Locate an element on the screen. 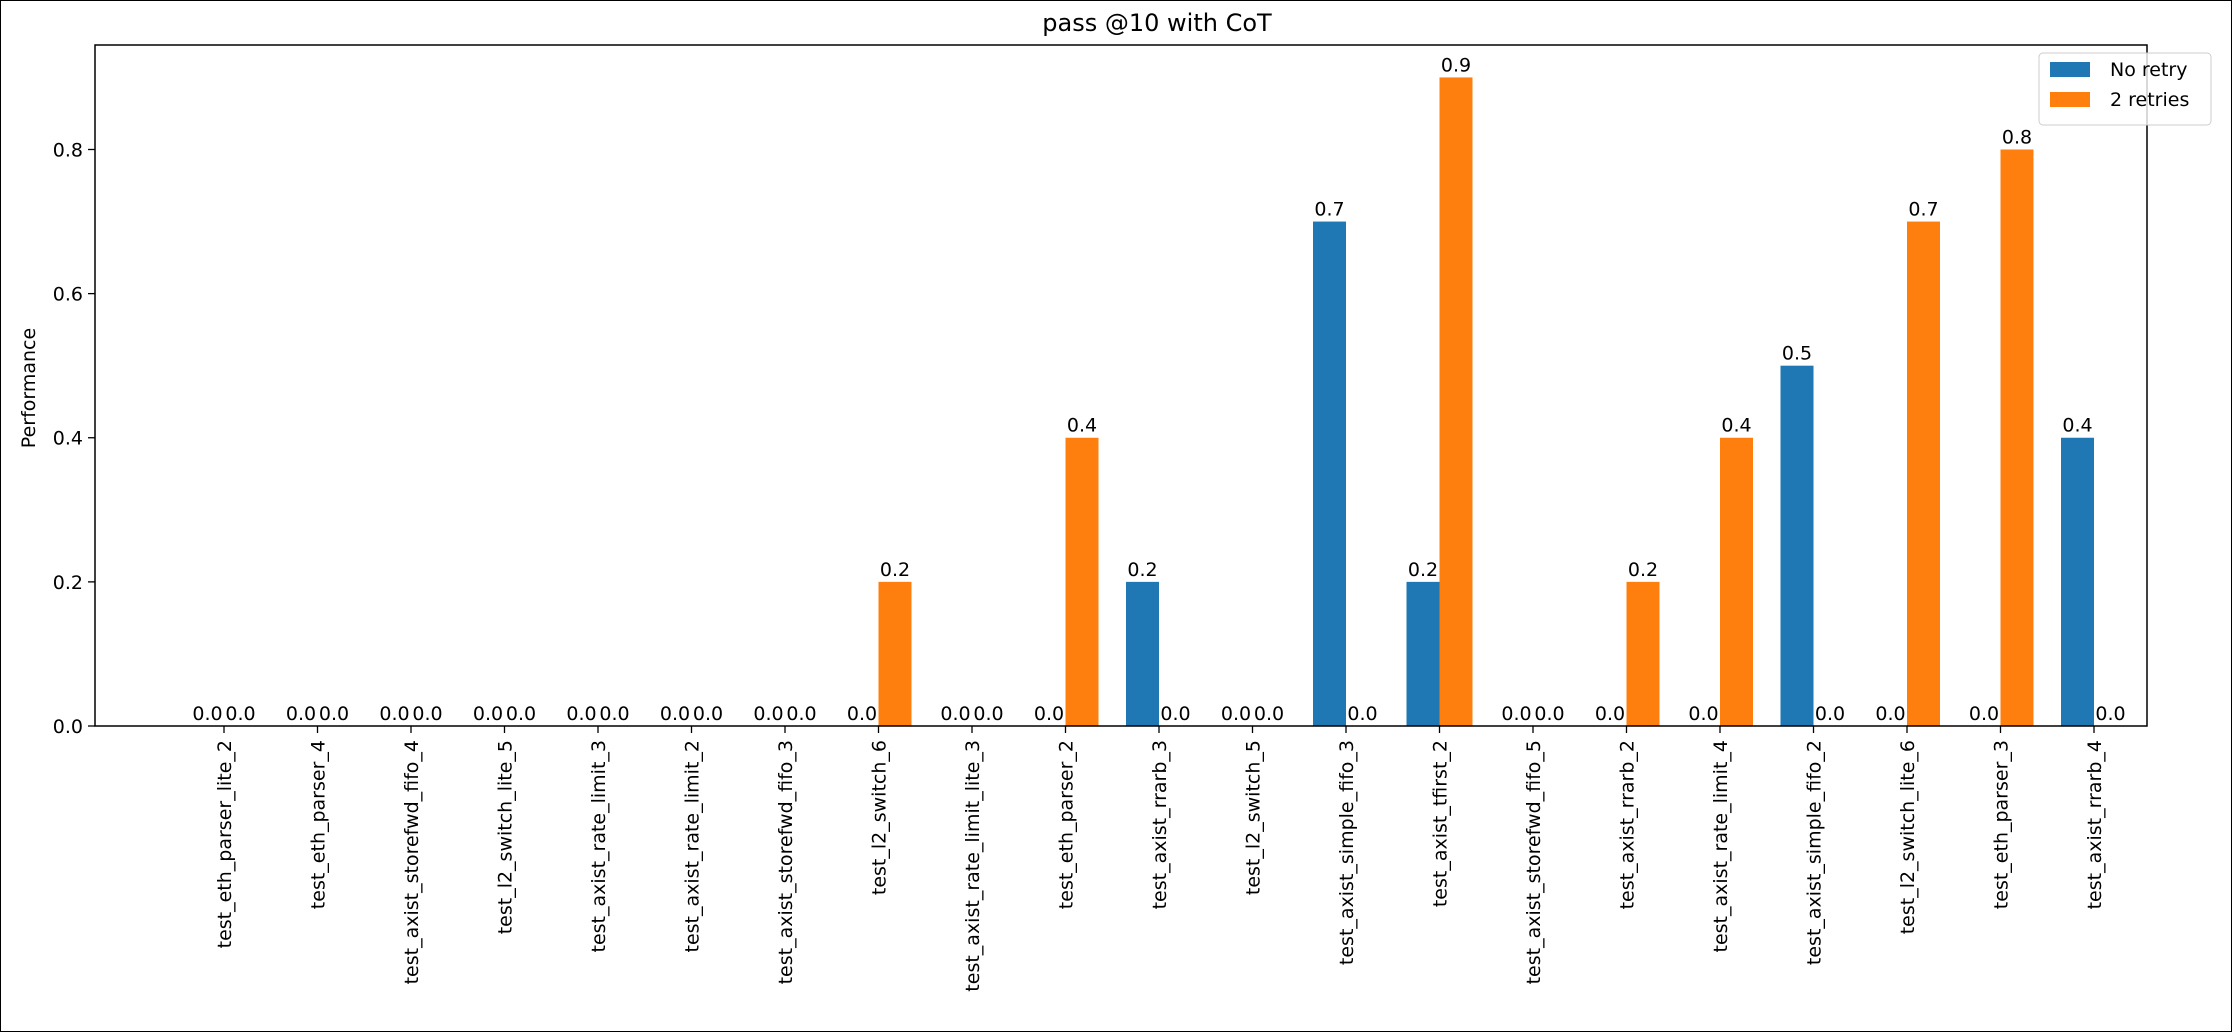 The width and height of the screenshot is (2234, 1034). x-tick-label: test_axist_storefwd_fifo_3 is located at coordinates (786, 862).